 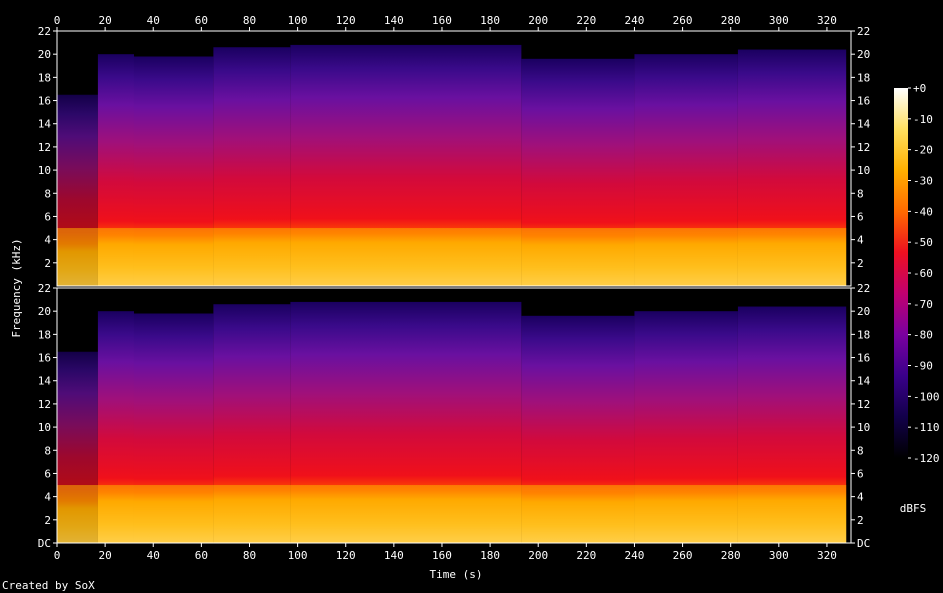 I want to click on x-axis-label: Time (s), so click(x=456, y=574).